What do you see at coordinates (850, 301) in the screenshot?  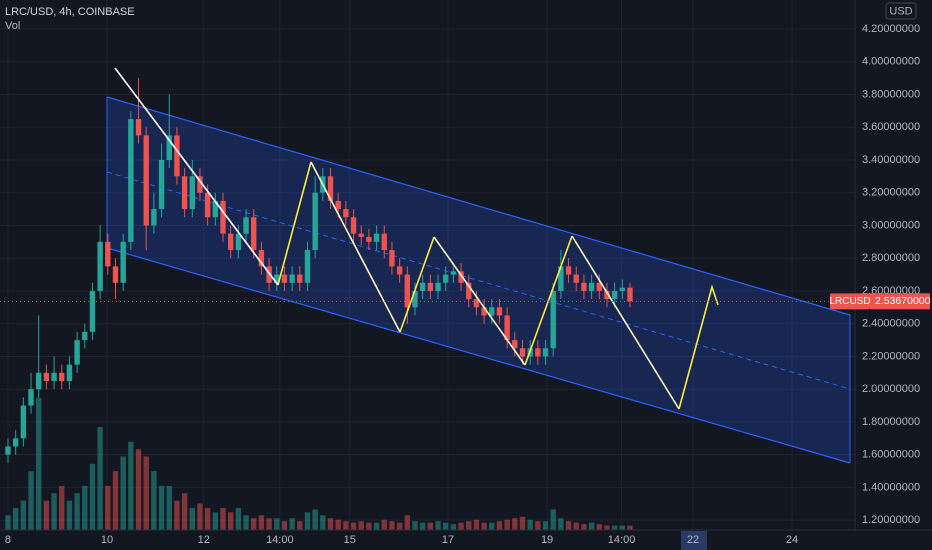 I see `symbol-tag` at bounding box center [850, 301].